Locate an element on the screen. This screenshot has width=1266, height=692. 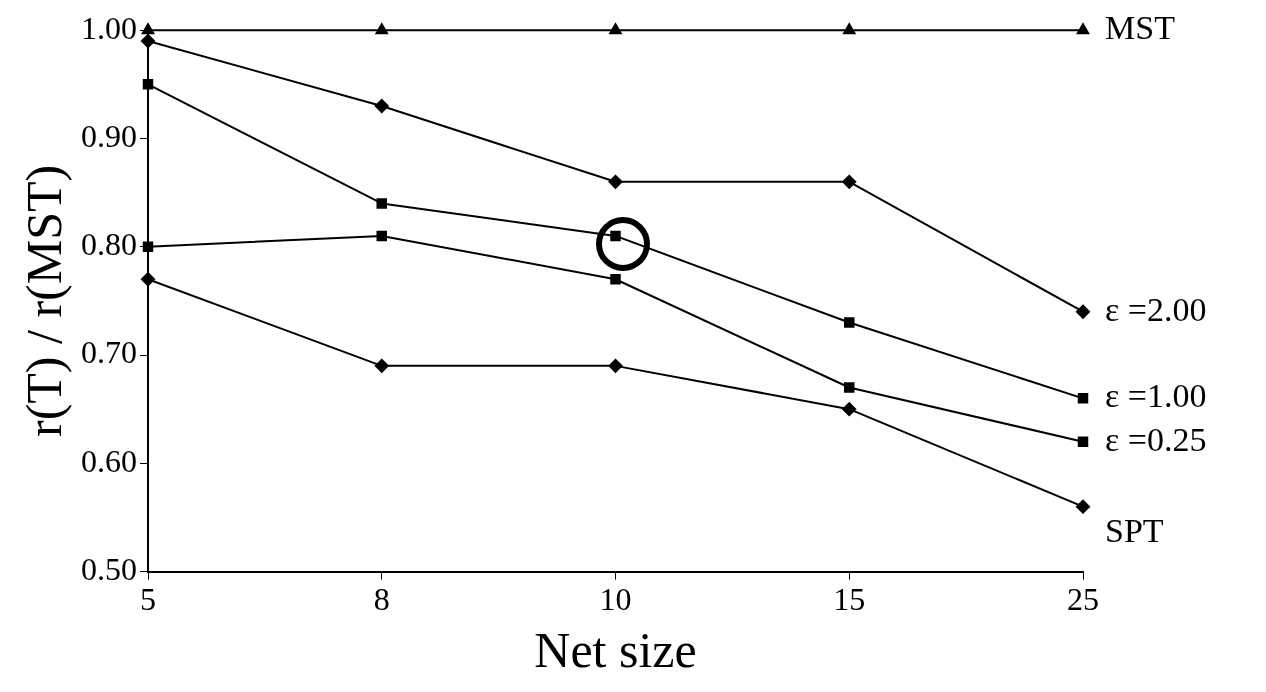
y-tick-label: 1.00 is located at coordinates (109, 27).